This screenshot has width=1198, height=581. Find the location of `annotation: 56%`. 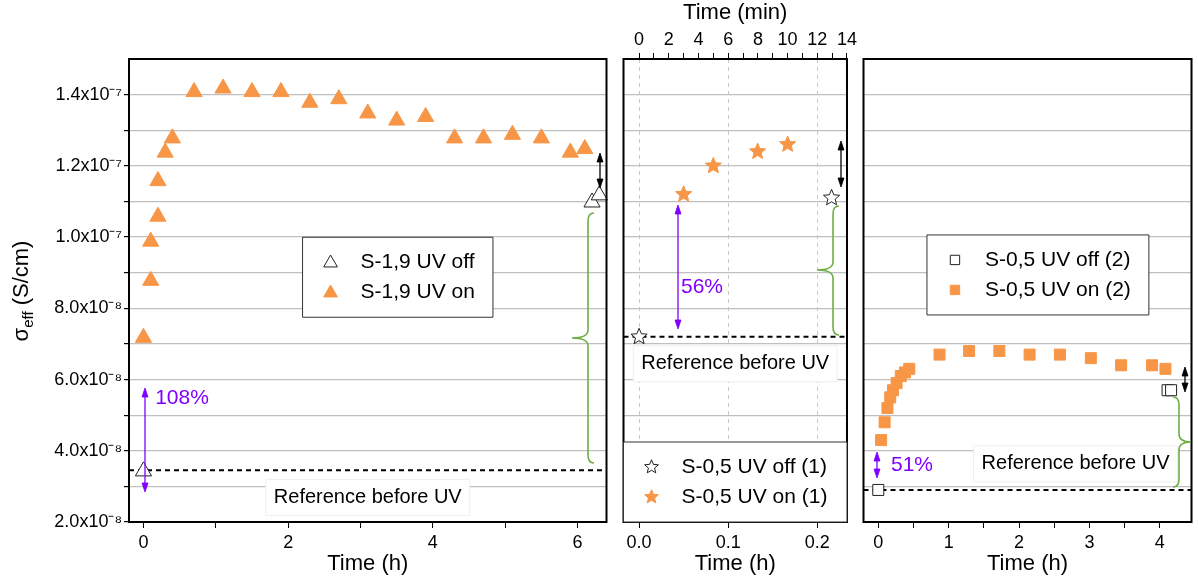

annotation: 56% is located at coordinates (702, 285).